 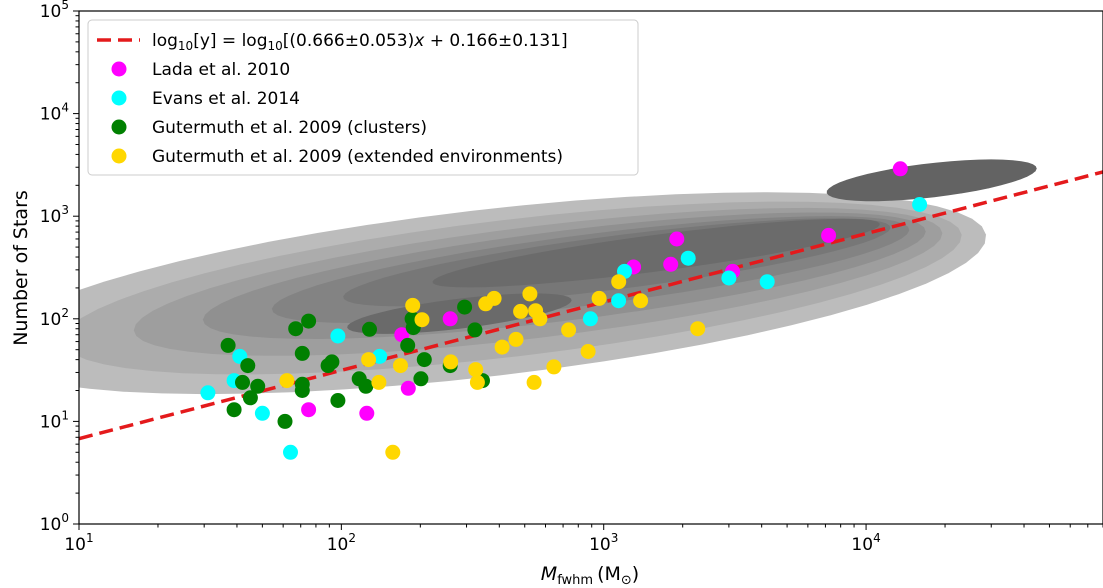 I want to click on x-tick-label: 10⁴, so click(x=865, y=543).